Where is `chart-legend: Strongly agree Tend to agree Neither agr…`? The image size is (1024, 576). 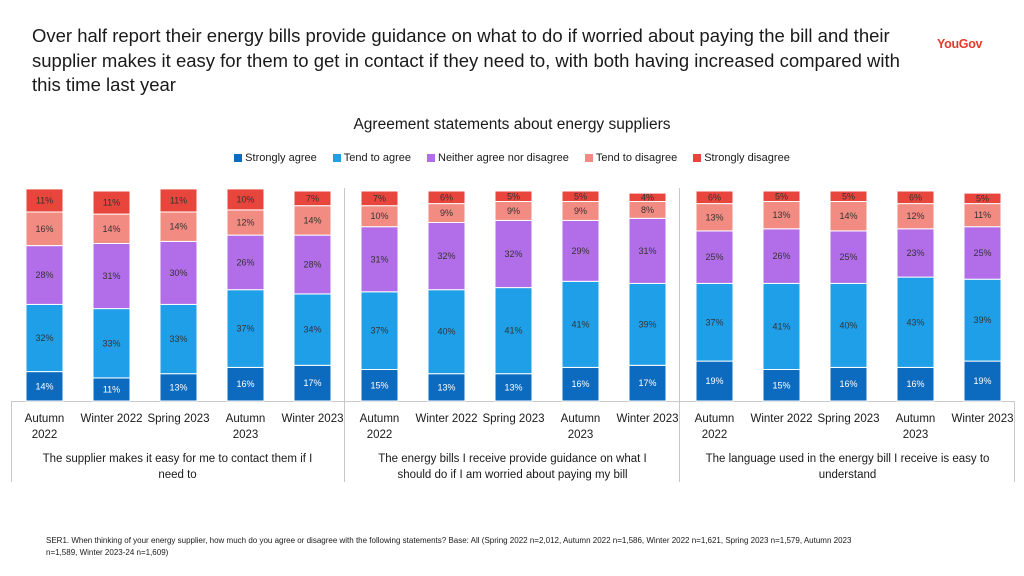
chart-legend: Strongly agree Tend to agree Neither agr… is located at coordinates (512, 158).